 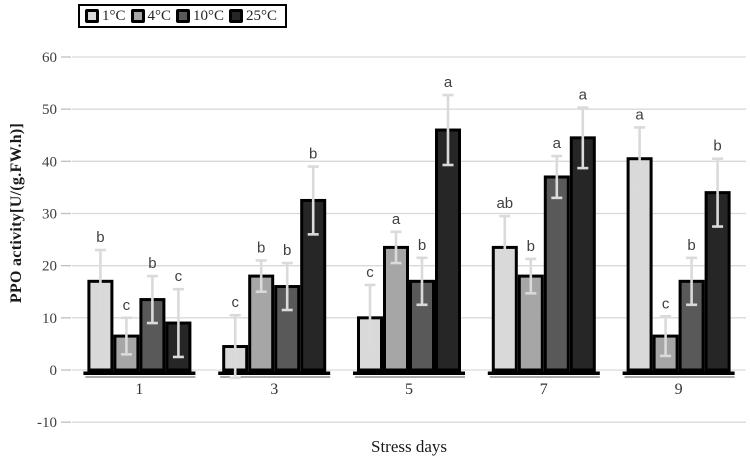 What do you see at coordinates (159, 15) in the screenshot?
I see `legend-label: 4°C` at bounding box center [159, 15].